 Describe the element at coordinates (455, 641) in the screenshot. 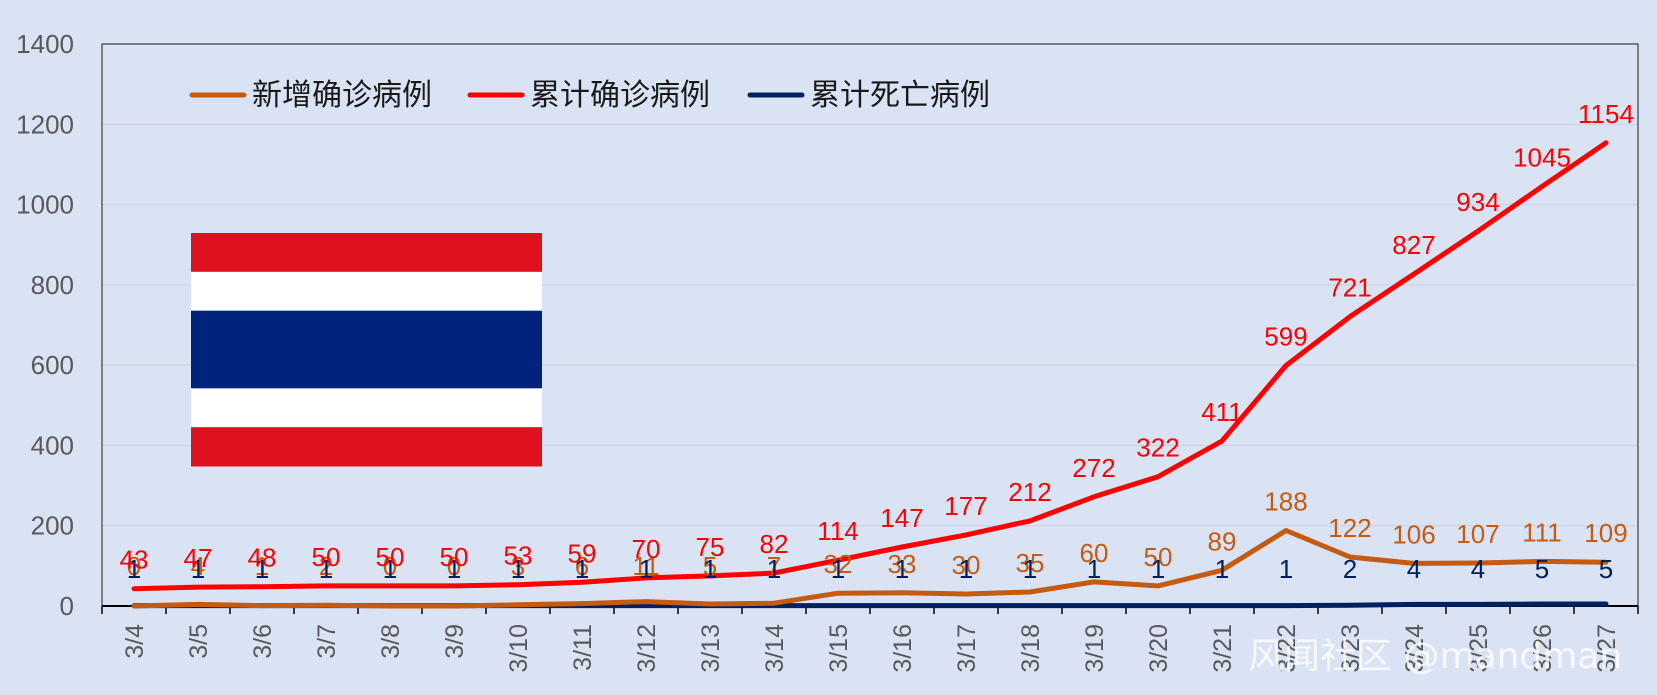

I see `x-tick-label: 3/9` at that location.